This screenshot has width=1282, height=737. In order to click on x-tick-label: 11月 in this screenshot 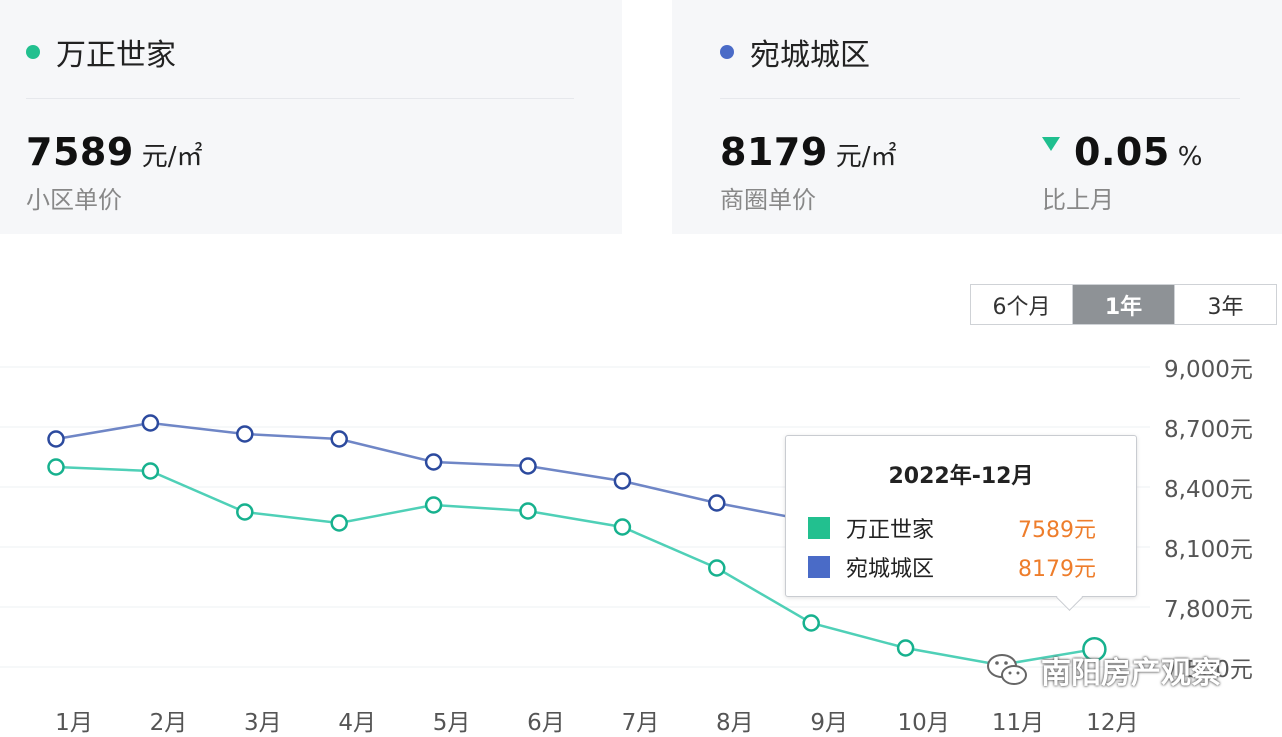, I will do `click(1018, 723)`.